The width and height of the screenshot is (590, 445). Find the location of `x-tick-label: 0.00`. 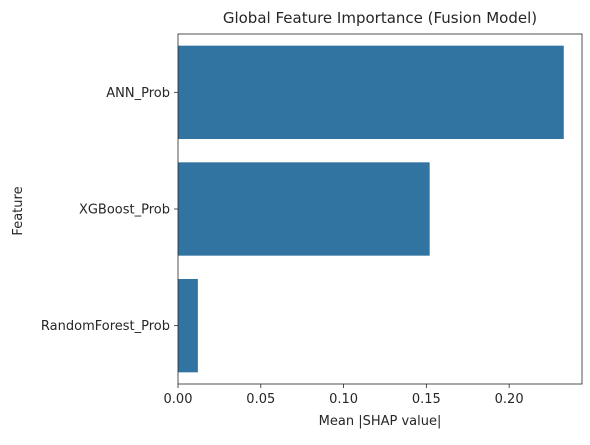

x-tick-label: 0.00 is located at coordinates (178, 399).